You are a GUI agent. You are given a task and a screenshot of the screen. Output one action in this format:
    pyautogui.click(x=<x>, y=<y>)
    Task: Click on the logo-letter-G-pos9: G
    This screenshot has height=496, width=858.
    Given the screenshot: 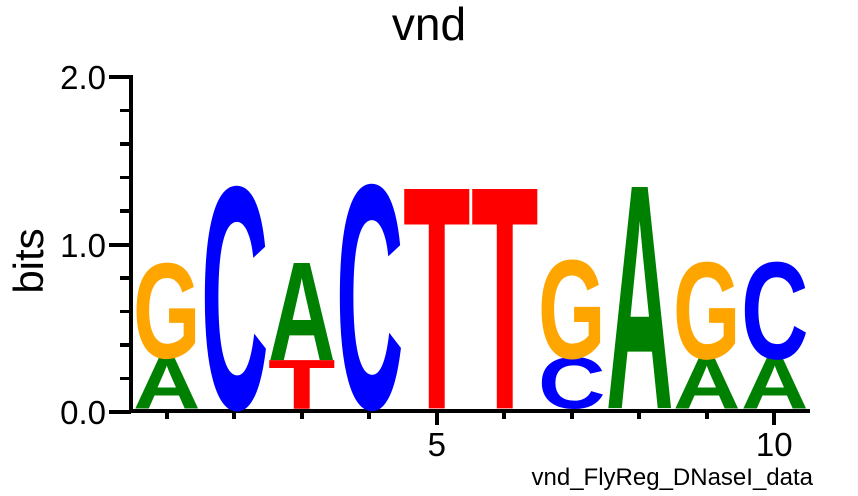 What is the action you would take?
    pyautogui.click(x=706, y=310)
    